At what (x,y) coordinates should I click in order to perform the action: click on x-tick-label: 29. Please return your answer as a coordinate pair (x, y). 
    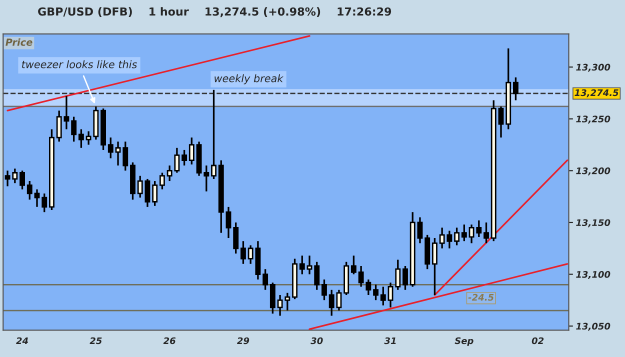
    Looking at the image, I should click on (243, 340).